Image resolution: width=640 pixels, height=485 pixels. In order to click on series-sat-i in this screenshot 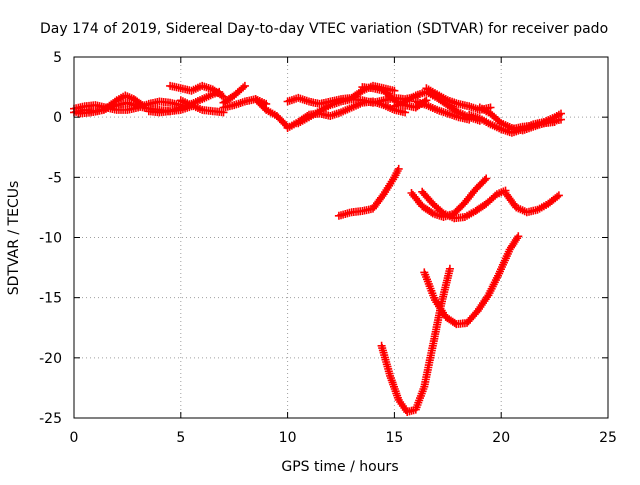, I will do `click(271, 113)`.